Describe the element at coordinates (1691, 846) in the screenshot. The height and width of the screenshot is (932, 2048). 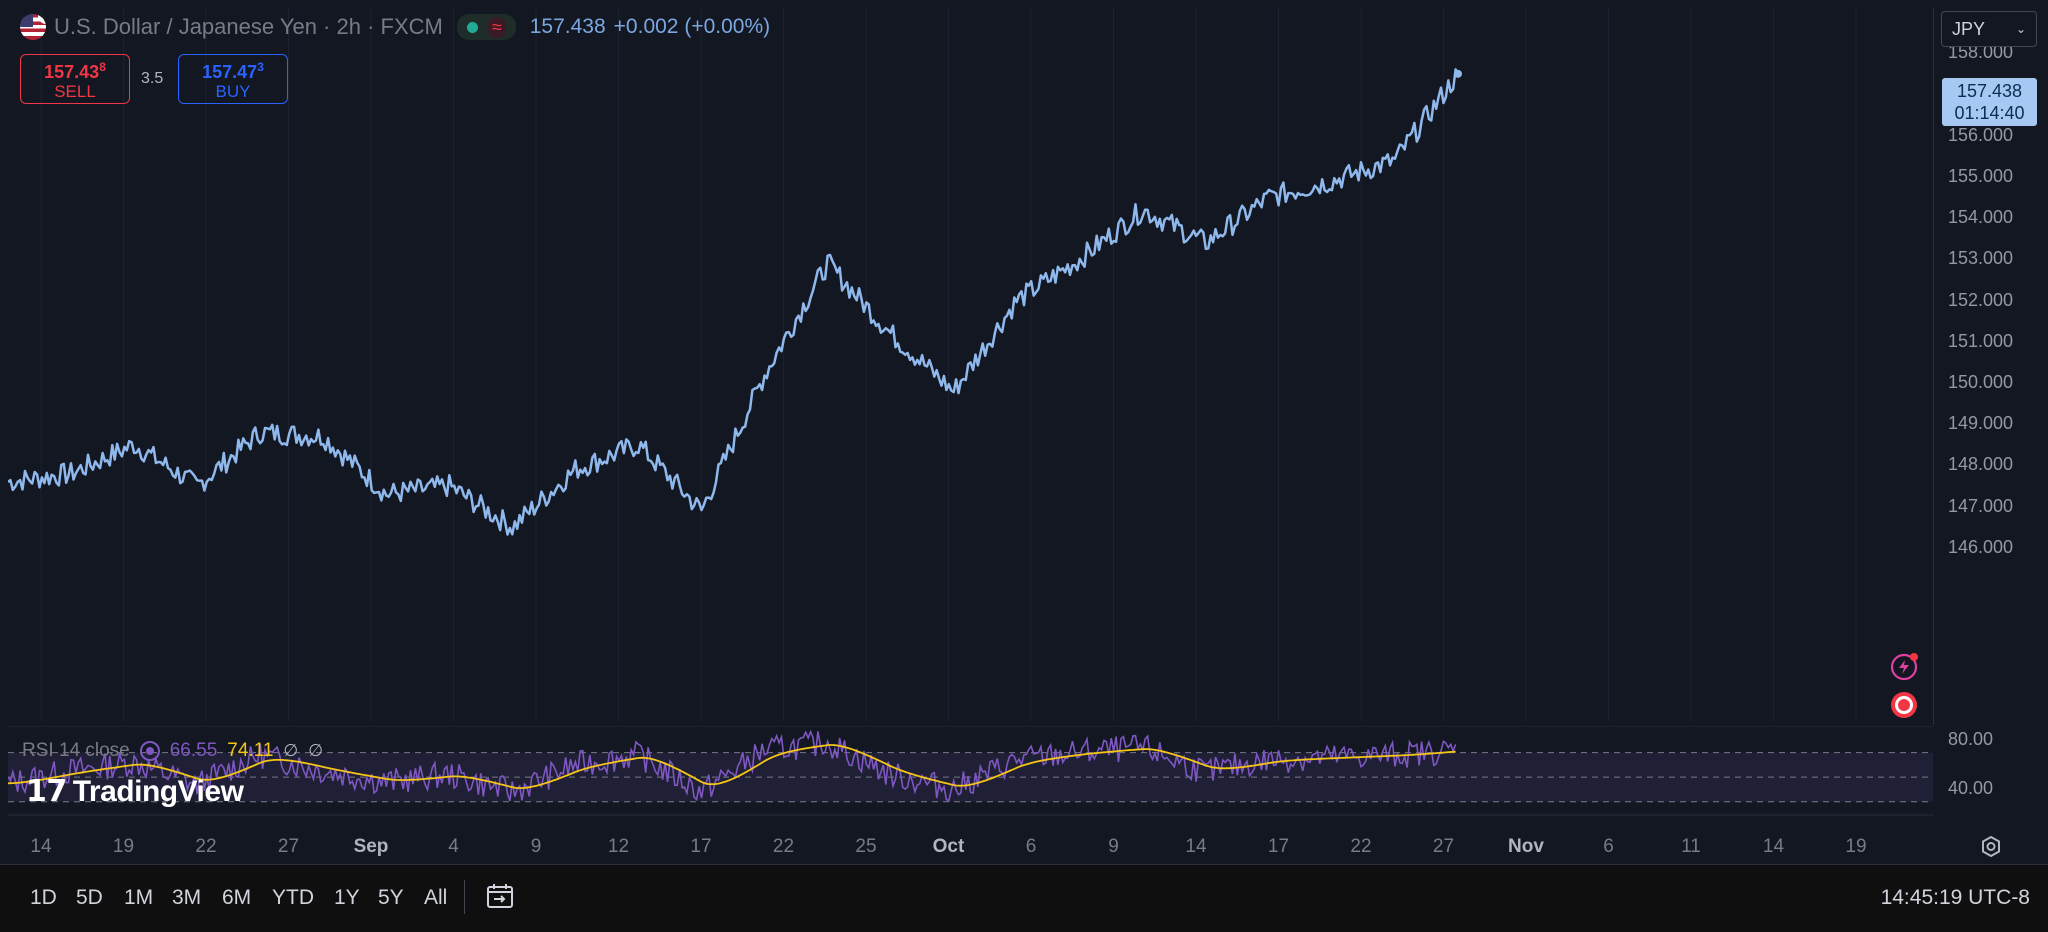
I see `time-axis-tick: 11` at that location.